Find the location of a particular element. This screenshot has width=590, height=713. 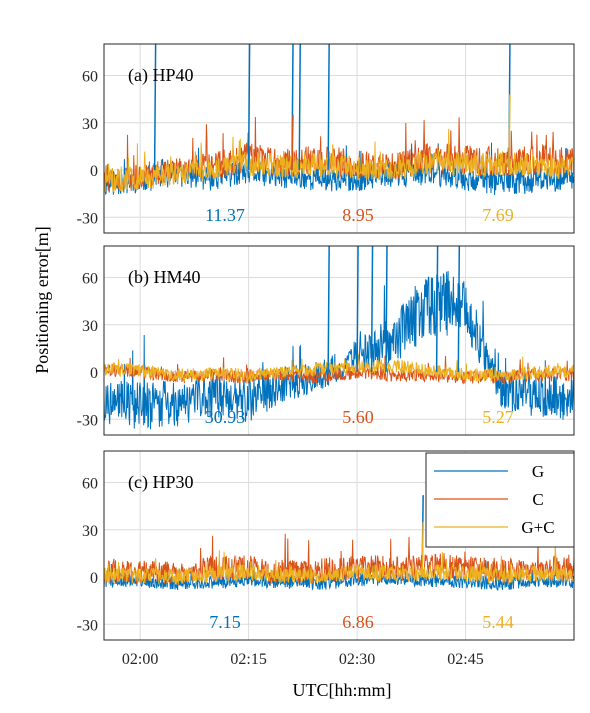

annotation-value: 5.27 is located at coordinates (498, 417).